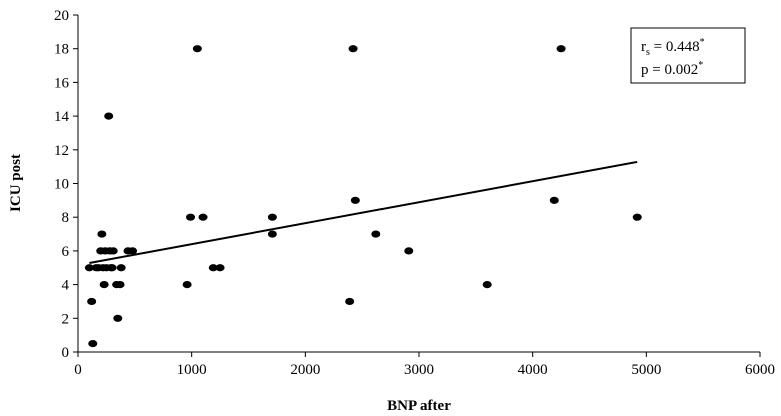 This screenshot has height=416, width=781. Describe the element at coordinates (643, 47) in the screenshot. I see `correlation-prefix: r` at that location.